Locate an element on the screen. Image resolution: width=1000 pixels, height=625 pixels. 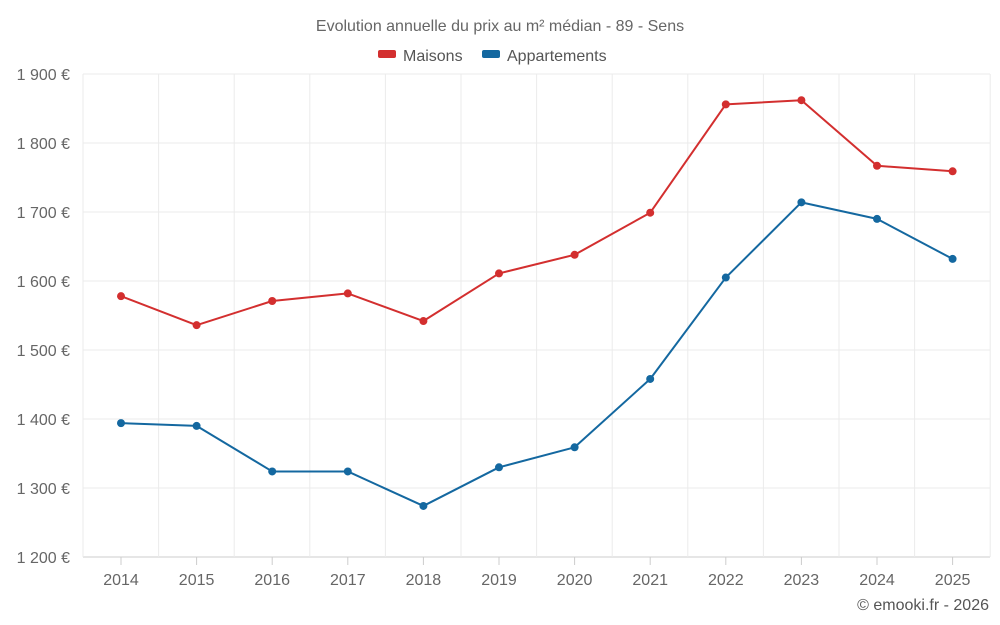
x-tick-label: 2021 is located at coordinates (650, 580).